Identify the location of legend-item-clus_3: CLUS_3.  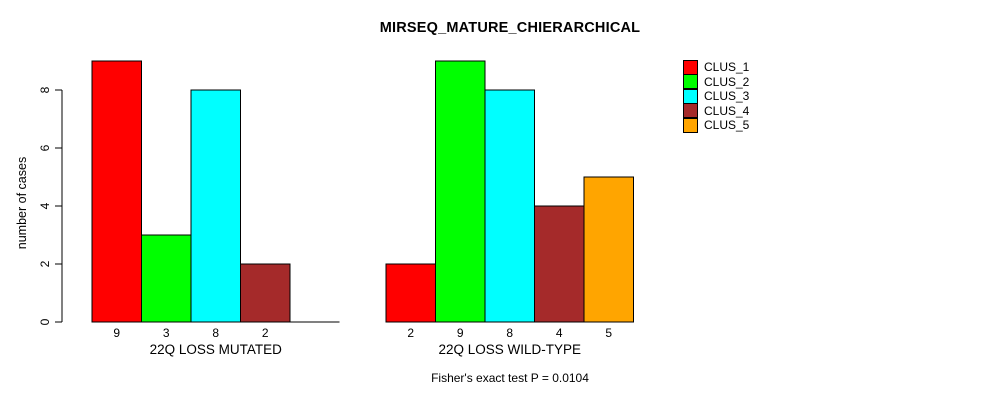
(716, 96).